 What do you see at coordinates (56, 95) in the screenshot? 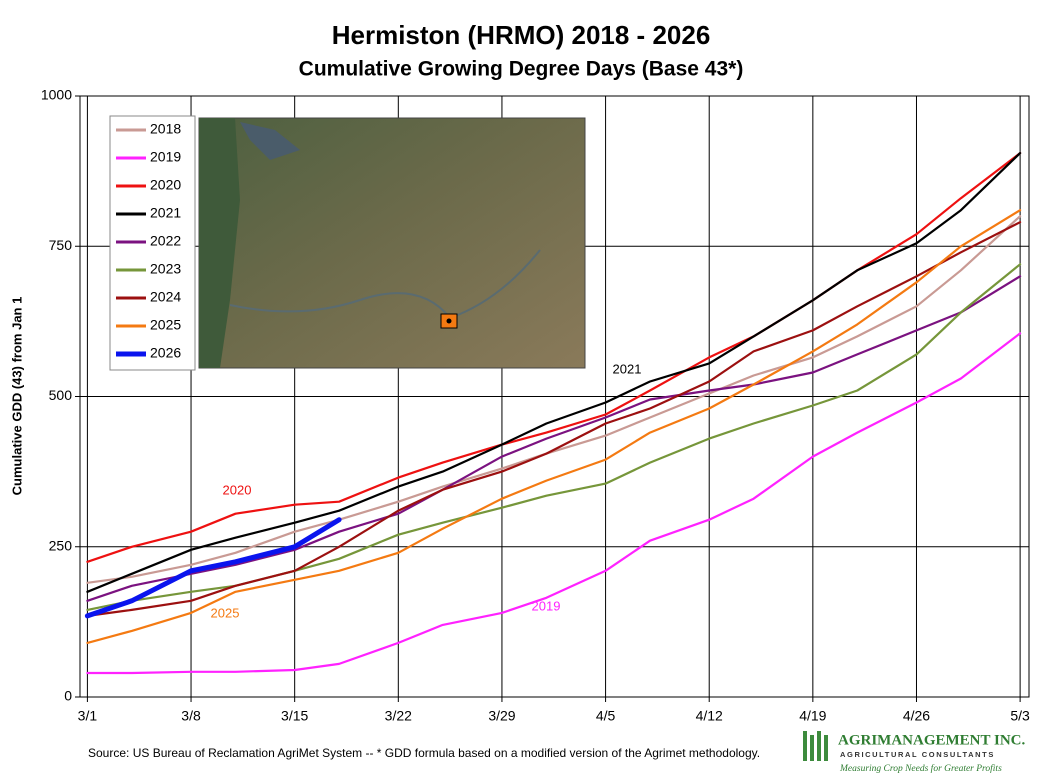
I see `y-tick-label: 1000` at bounding box center [56, 95].